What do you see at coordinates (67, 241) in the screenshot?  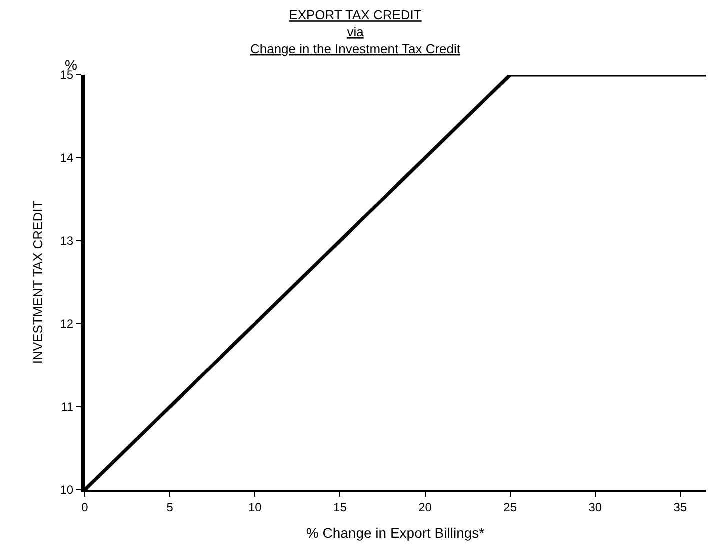 I see `y-tick-label: 13` at bounding box center [67, 241].